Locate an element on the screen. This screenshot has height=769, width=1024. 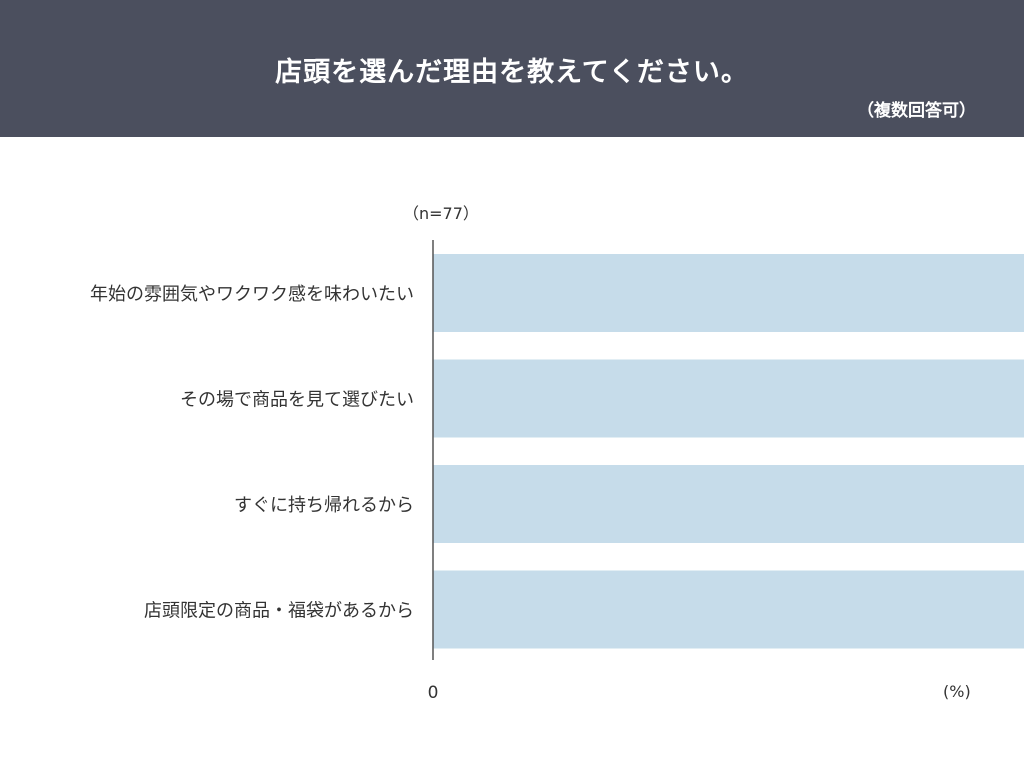
category-label-1: その場で商品を見て選びたい is located at coordinates (297, 400).